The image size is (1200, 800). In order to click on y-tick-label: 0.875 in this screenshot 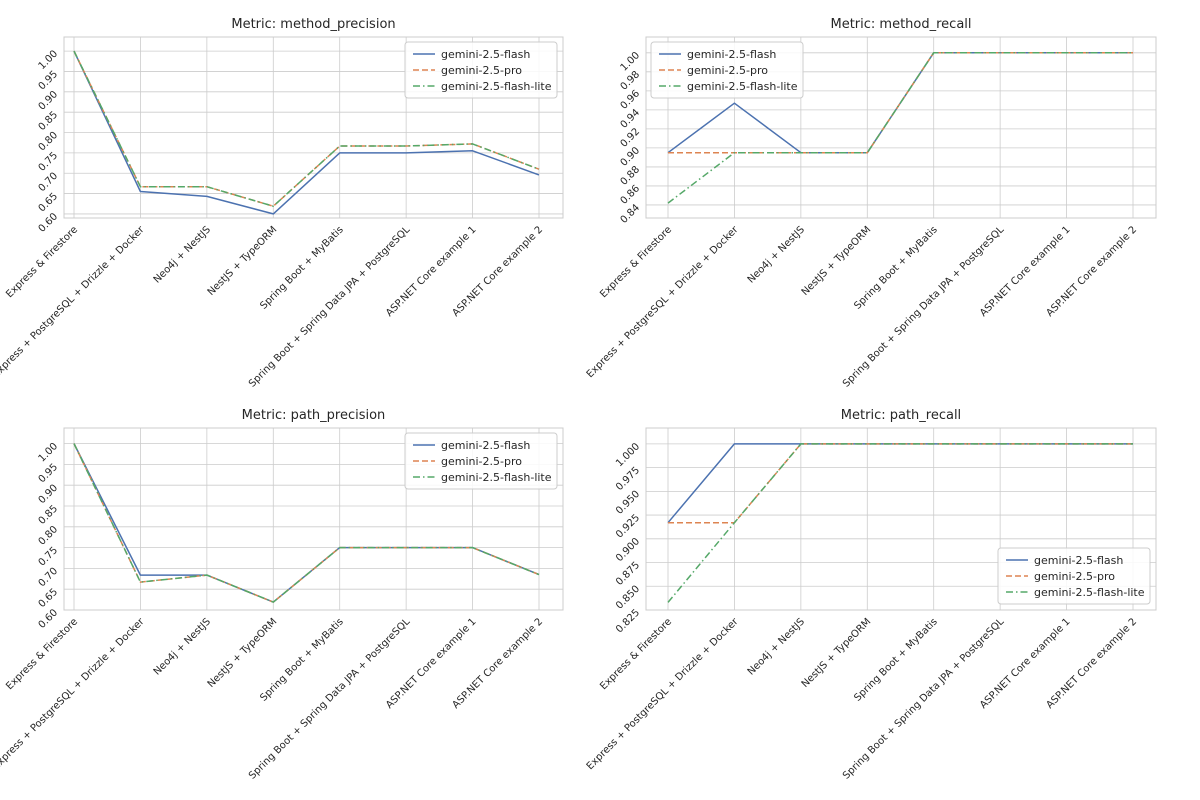, I will do `click(628, 574)`.